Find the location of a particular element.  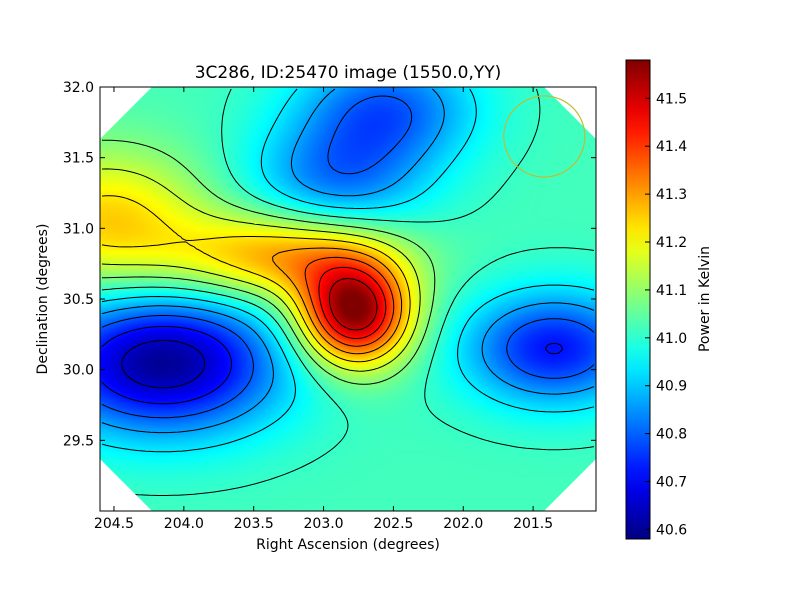

y-tick-label: 30.0 is located at coordinates (78, 371).